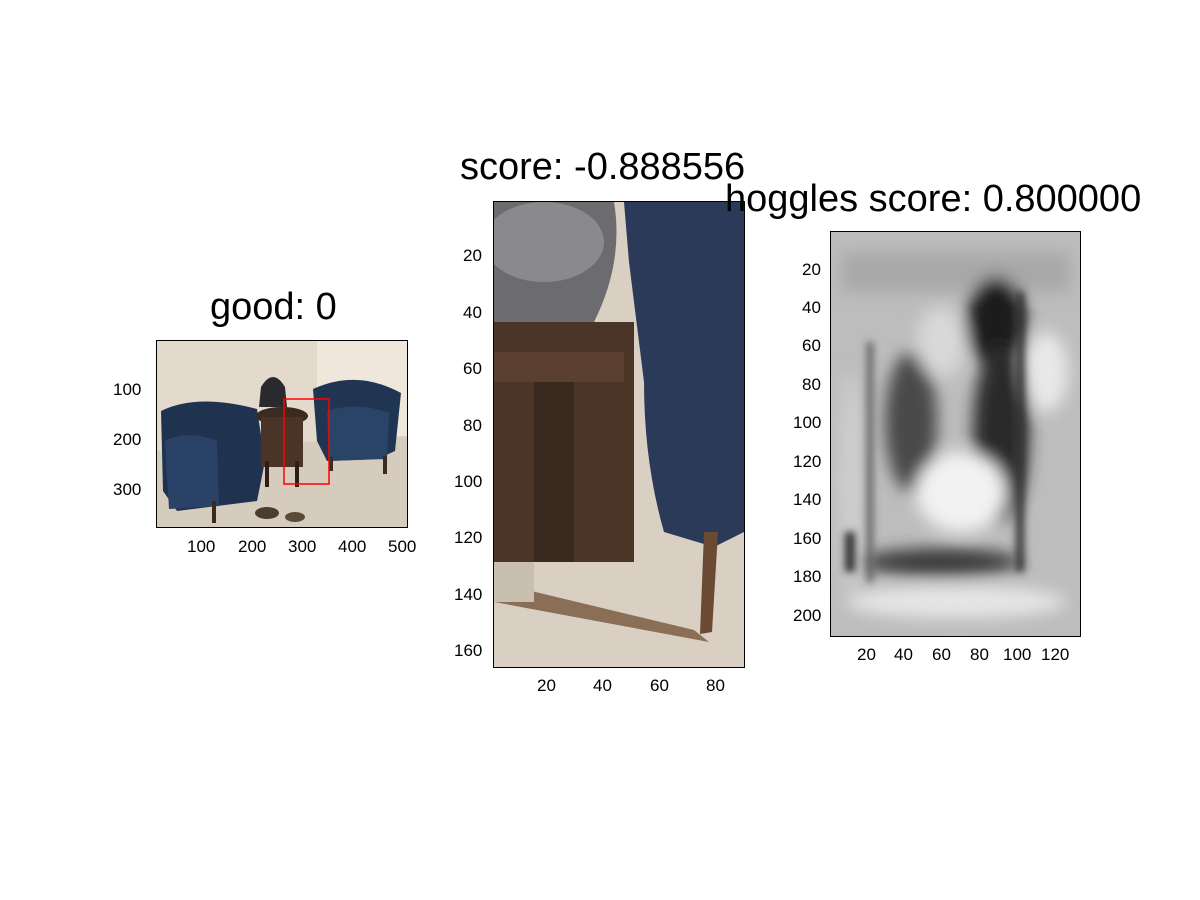 Image resolution: width=1200 pixels, height=900 pixels. What do you see at coordinates (468, 537) in the screenshot?
I see `panel2-ytick: 120` at bounding box center [468, 537].